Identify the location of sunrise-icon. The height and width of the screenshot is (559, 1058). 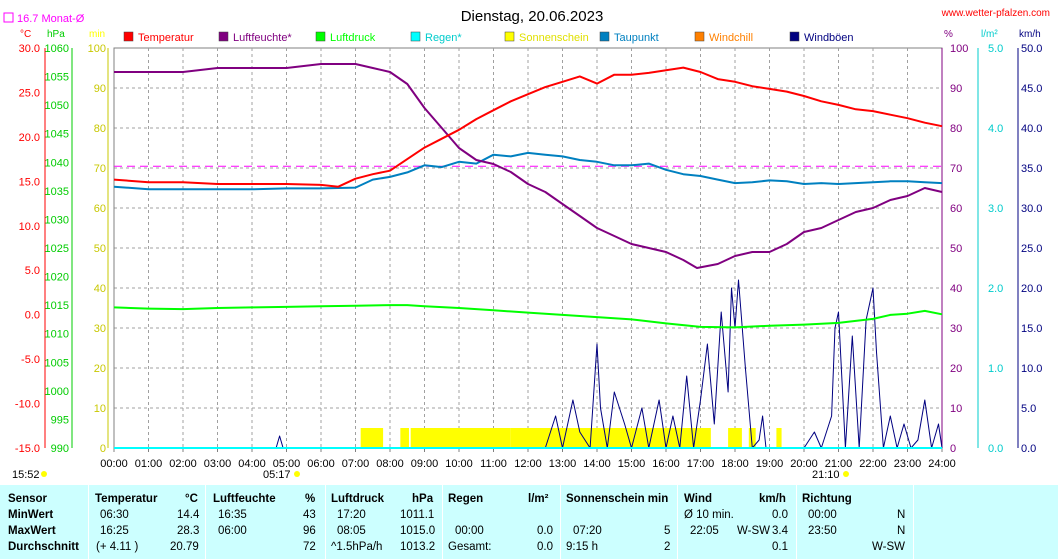
(297, 474).